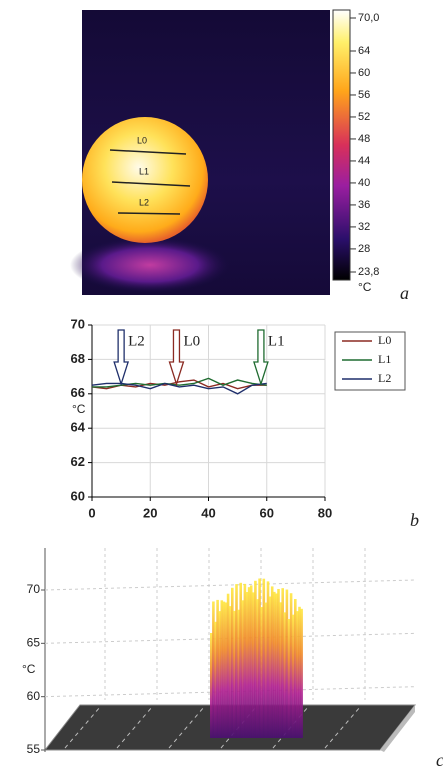 The height and width of the screenshot is (767, 443). Describe the element at coordinates (78, 323) in the screenshot. I see `y-tick-label: 70` at that location.